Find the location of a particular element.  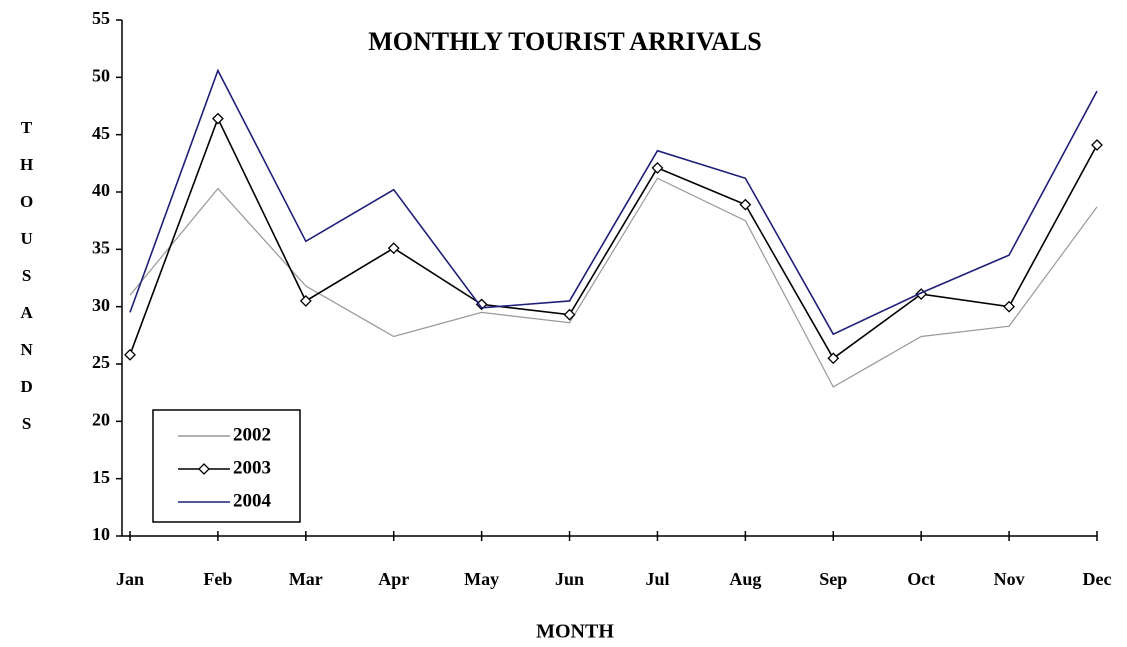

x-tick-label: Sep is located at coordinates (833, 579).